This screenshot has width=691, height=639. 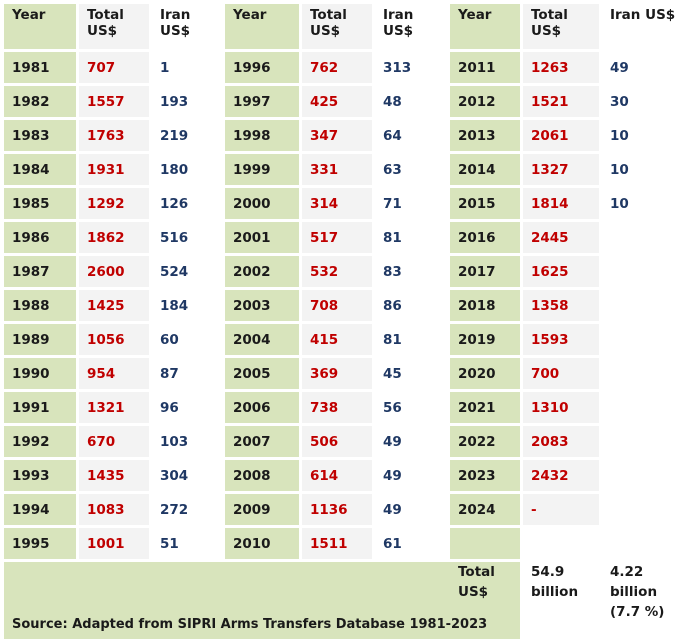 I want to click on iran-cell: 63, so click(x=411, y=169).